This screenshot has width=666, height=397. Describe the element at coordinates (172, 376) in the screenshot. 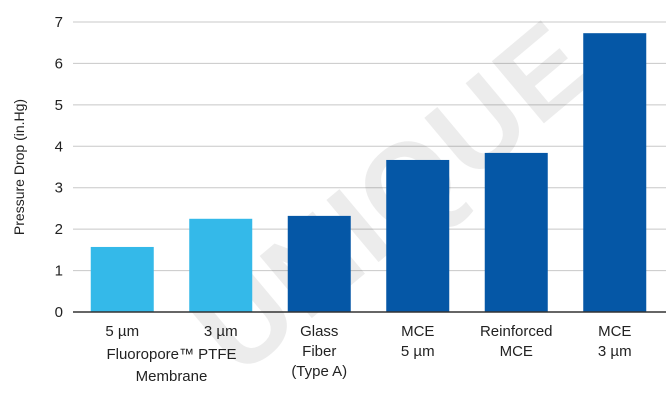

I see `group-label: Membrane` at that location.